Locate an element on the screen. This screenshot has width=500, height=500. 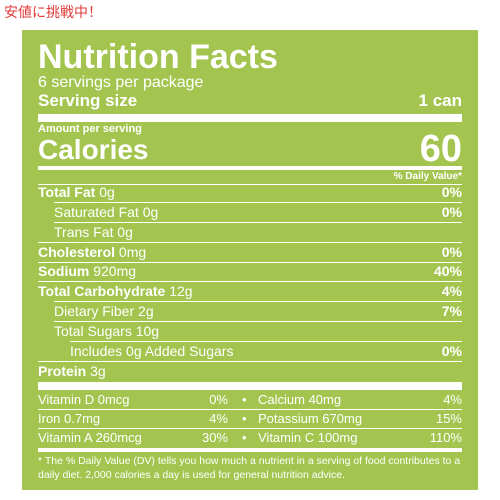
nutrient-name: Saturated Fat is located at coordinates (96, 212).